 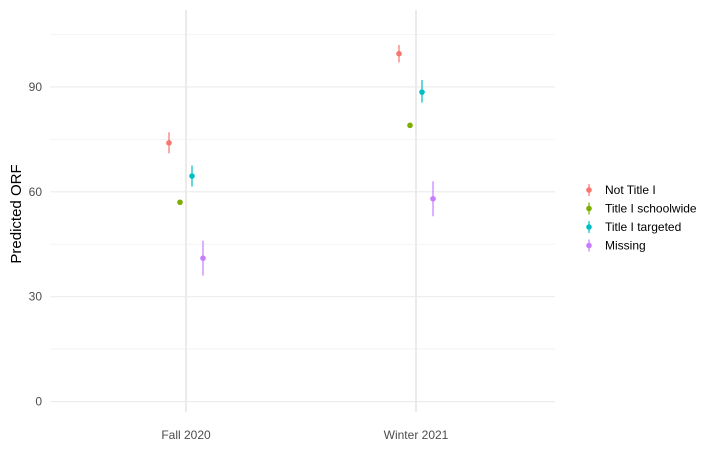 I want to click on legend-label: Title I schoolwide, so click(x=651, y=209).